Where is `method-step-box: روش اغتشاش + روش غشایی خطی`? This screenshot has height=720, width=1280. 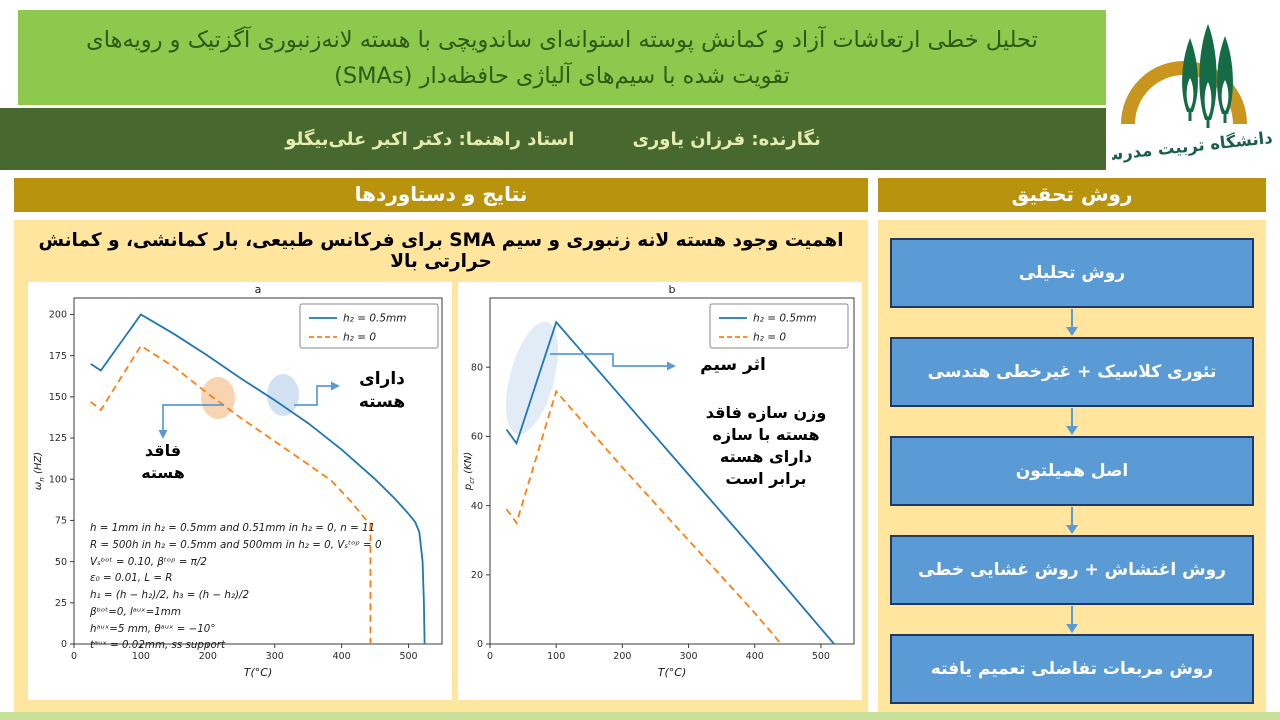
method-step-box: روش اغتشاش + روش غشایی خطی is located at coordinates (1072, 570).